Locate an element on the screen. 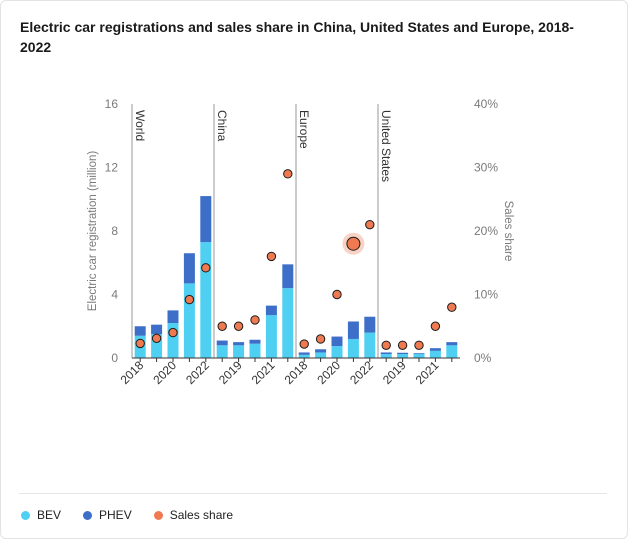 The height and width of the screenshot is (539, 628). panel-label: Europe is located at coordinates (304, 129).